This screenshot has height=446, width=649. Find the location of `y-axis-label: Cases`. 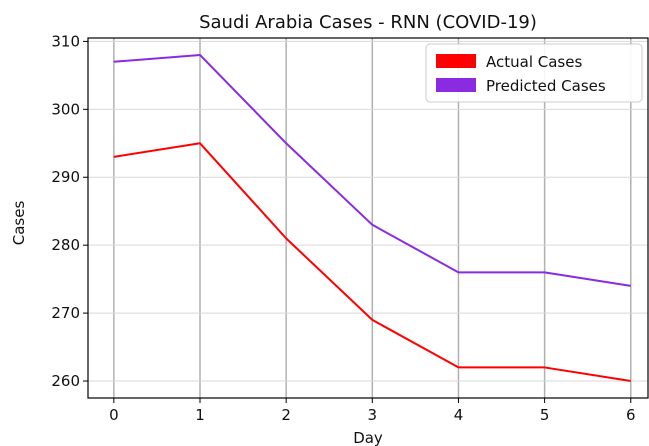

y-axis-label: Cases is located at coordinates (19, 223).